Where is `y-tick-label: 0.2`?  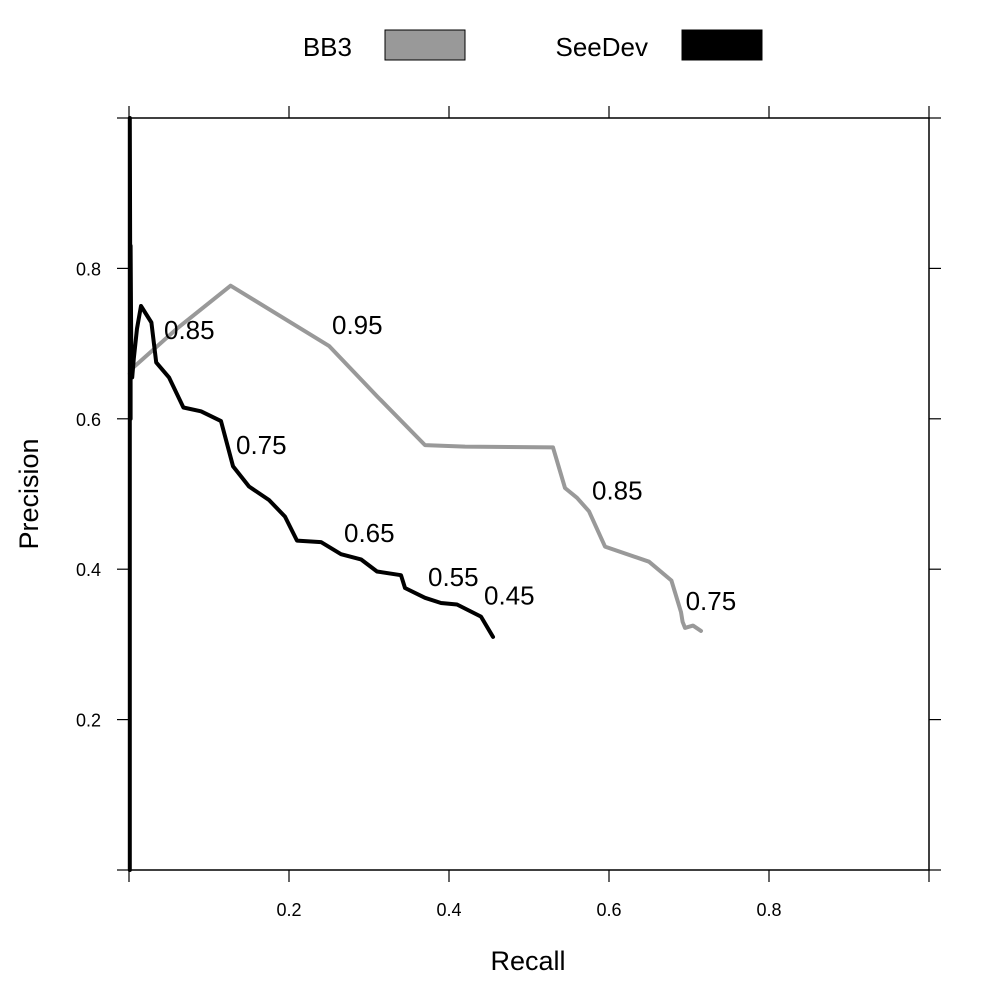 y-tick-label: 0.2 is located at coordinates (88, 721).